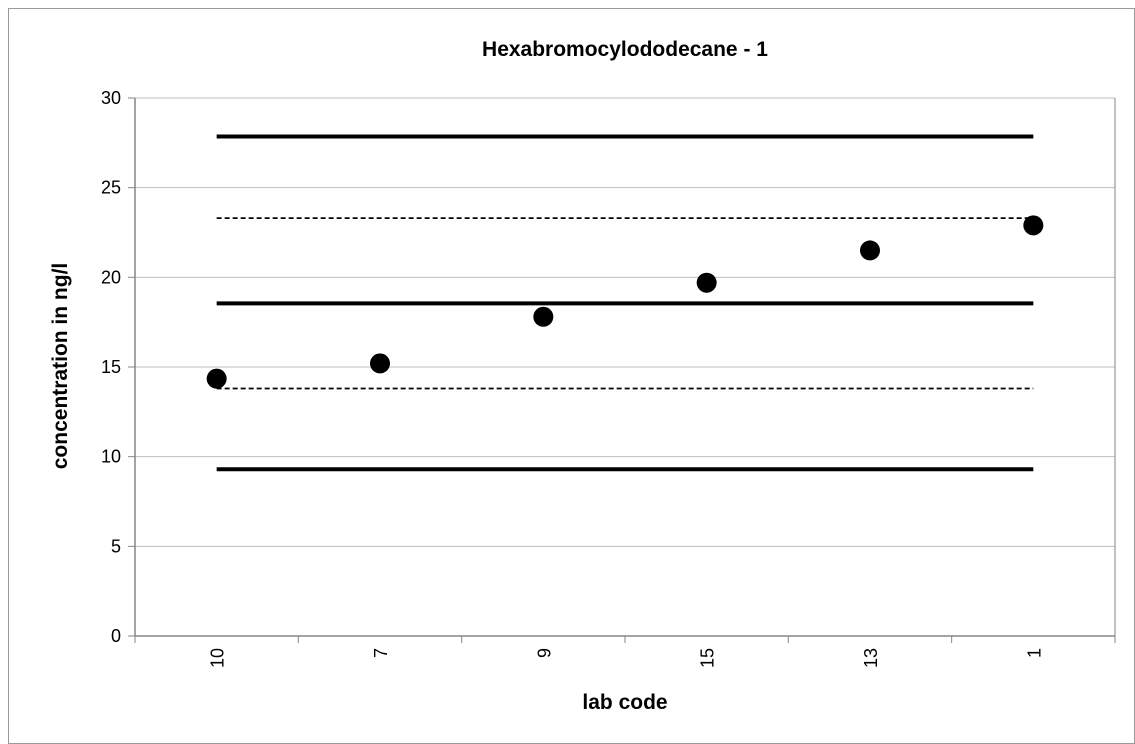 The image size is (1135, 744). Describe the element at coordinates (708, 658) in the screenshot. I see `x-tick-label: 15` at that location.